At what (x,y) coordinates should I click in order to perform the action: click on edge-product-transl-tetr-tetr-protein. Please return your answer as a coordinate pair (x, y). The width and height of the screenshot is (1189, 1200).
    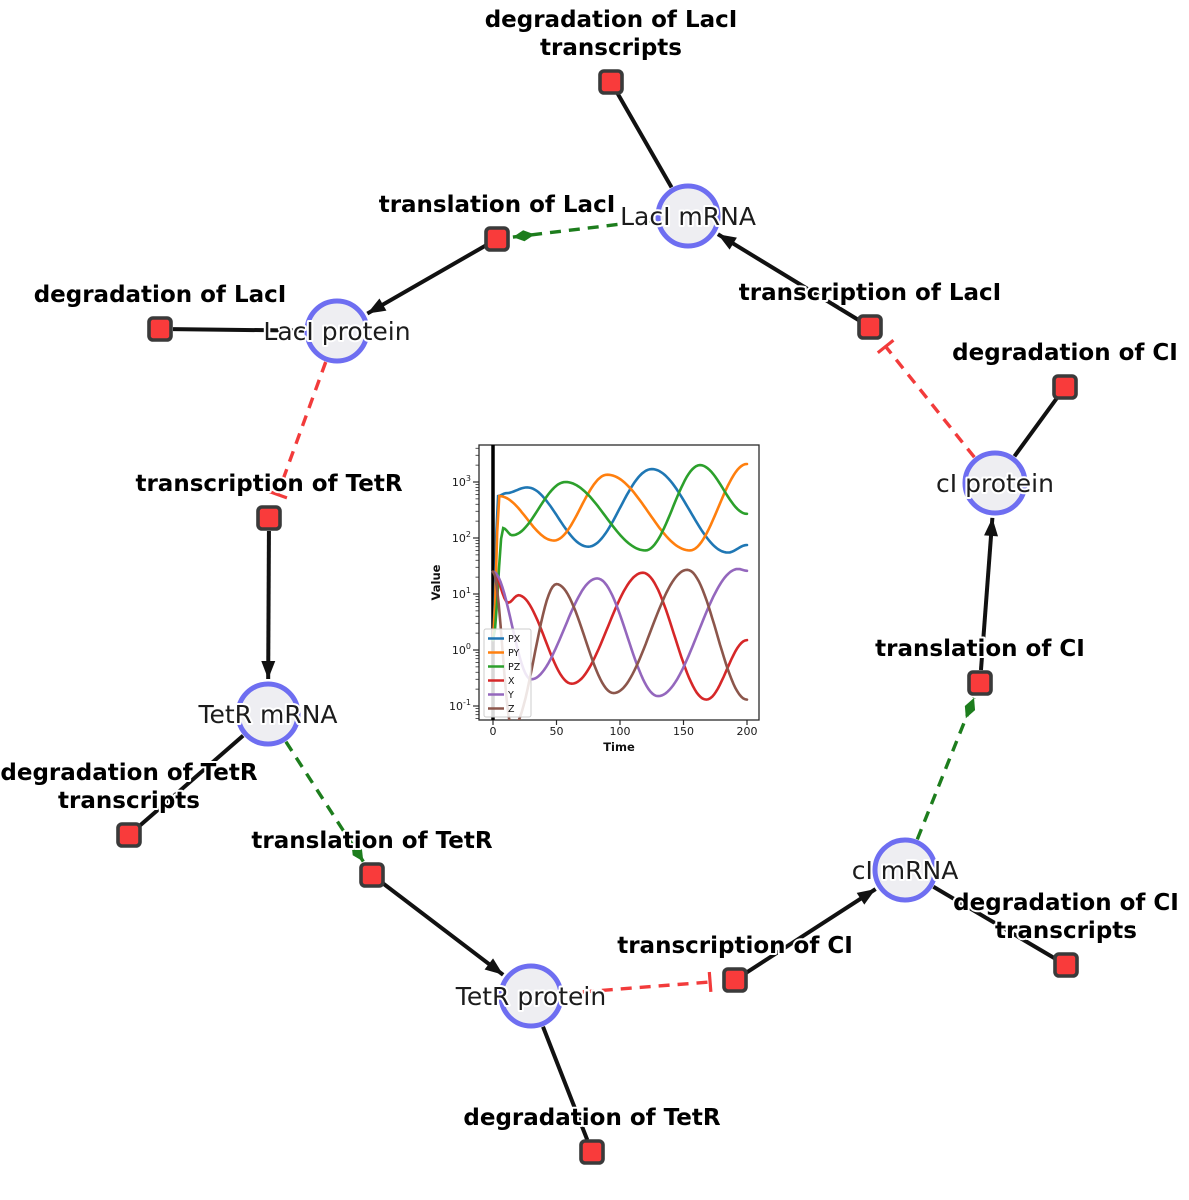
    Looking at the image, I should click on (443, 929).